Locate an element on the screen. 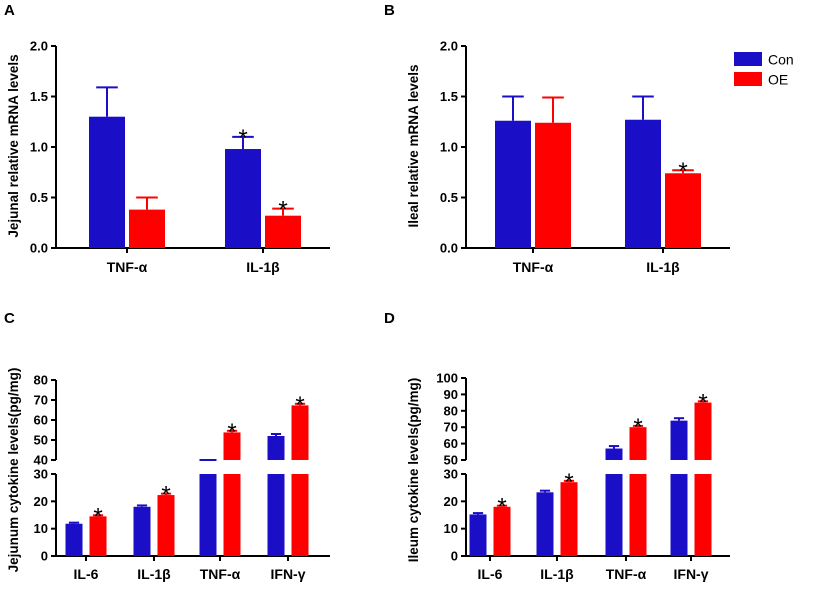 Image resolution: width=829 pixels, height=598 pixels. bar-con: * is located at coordinates (243, 186).